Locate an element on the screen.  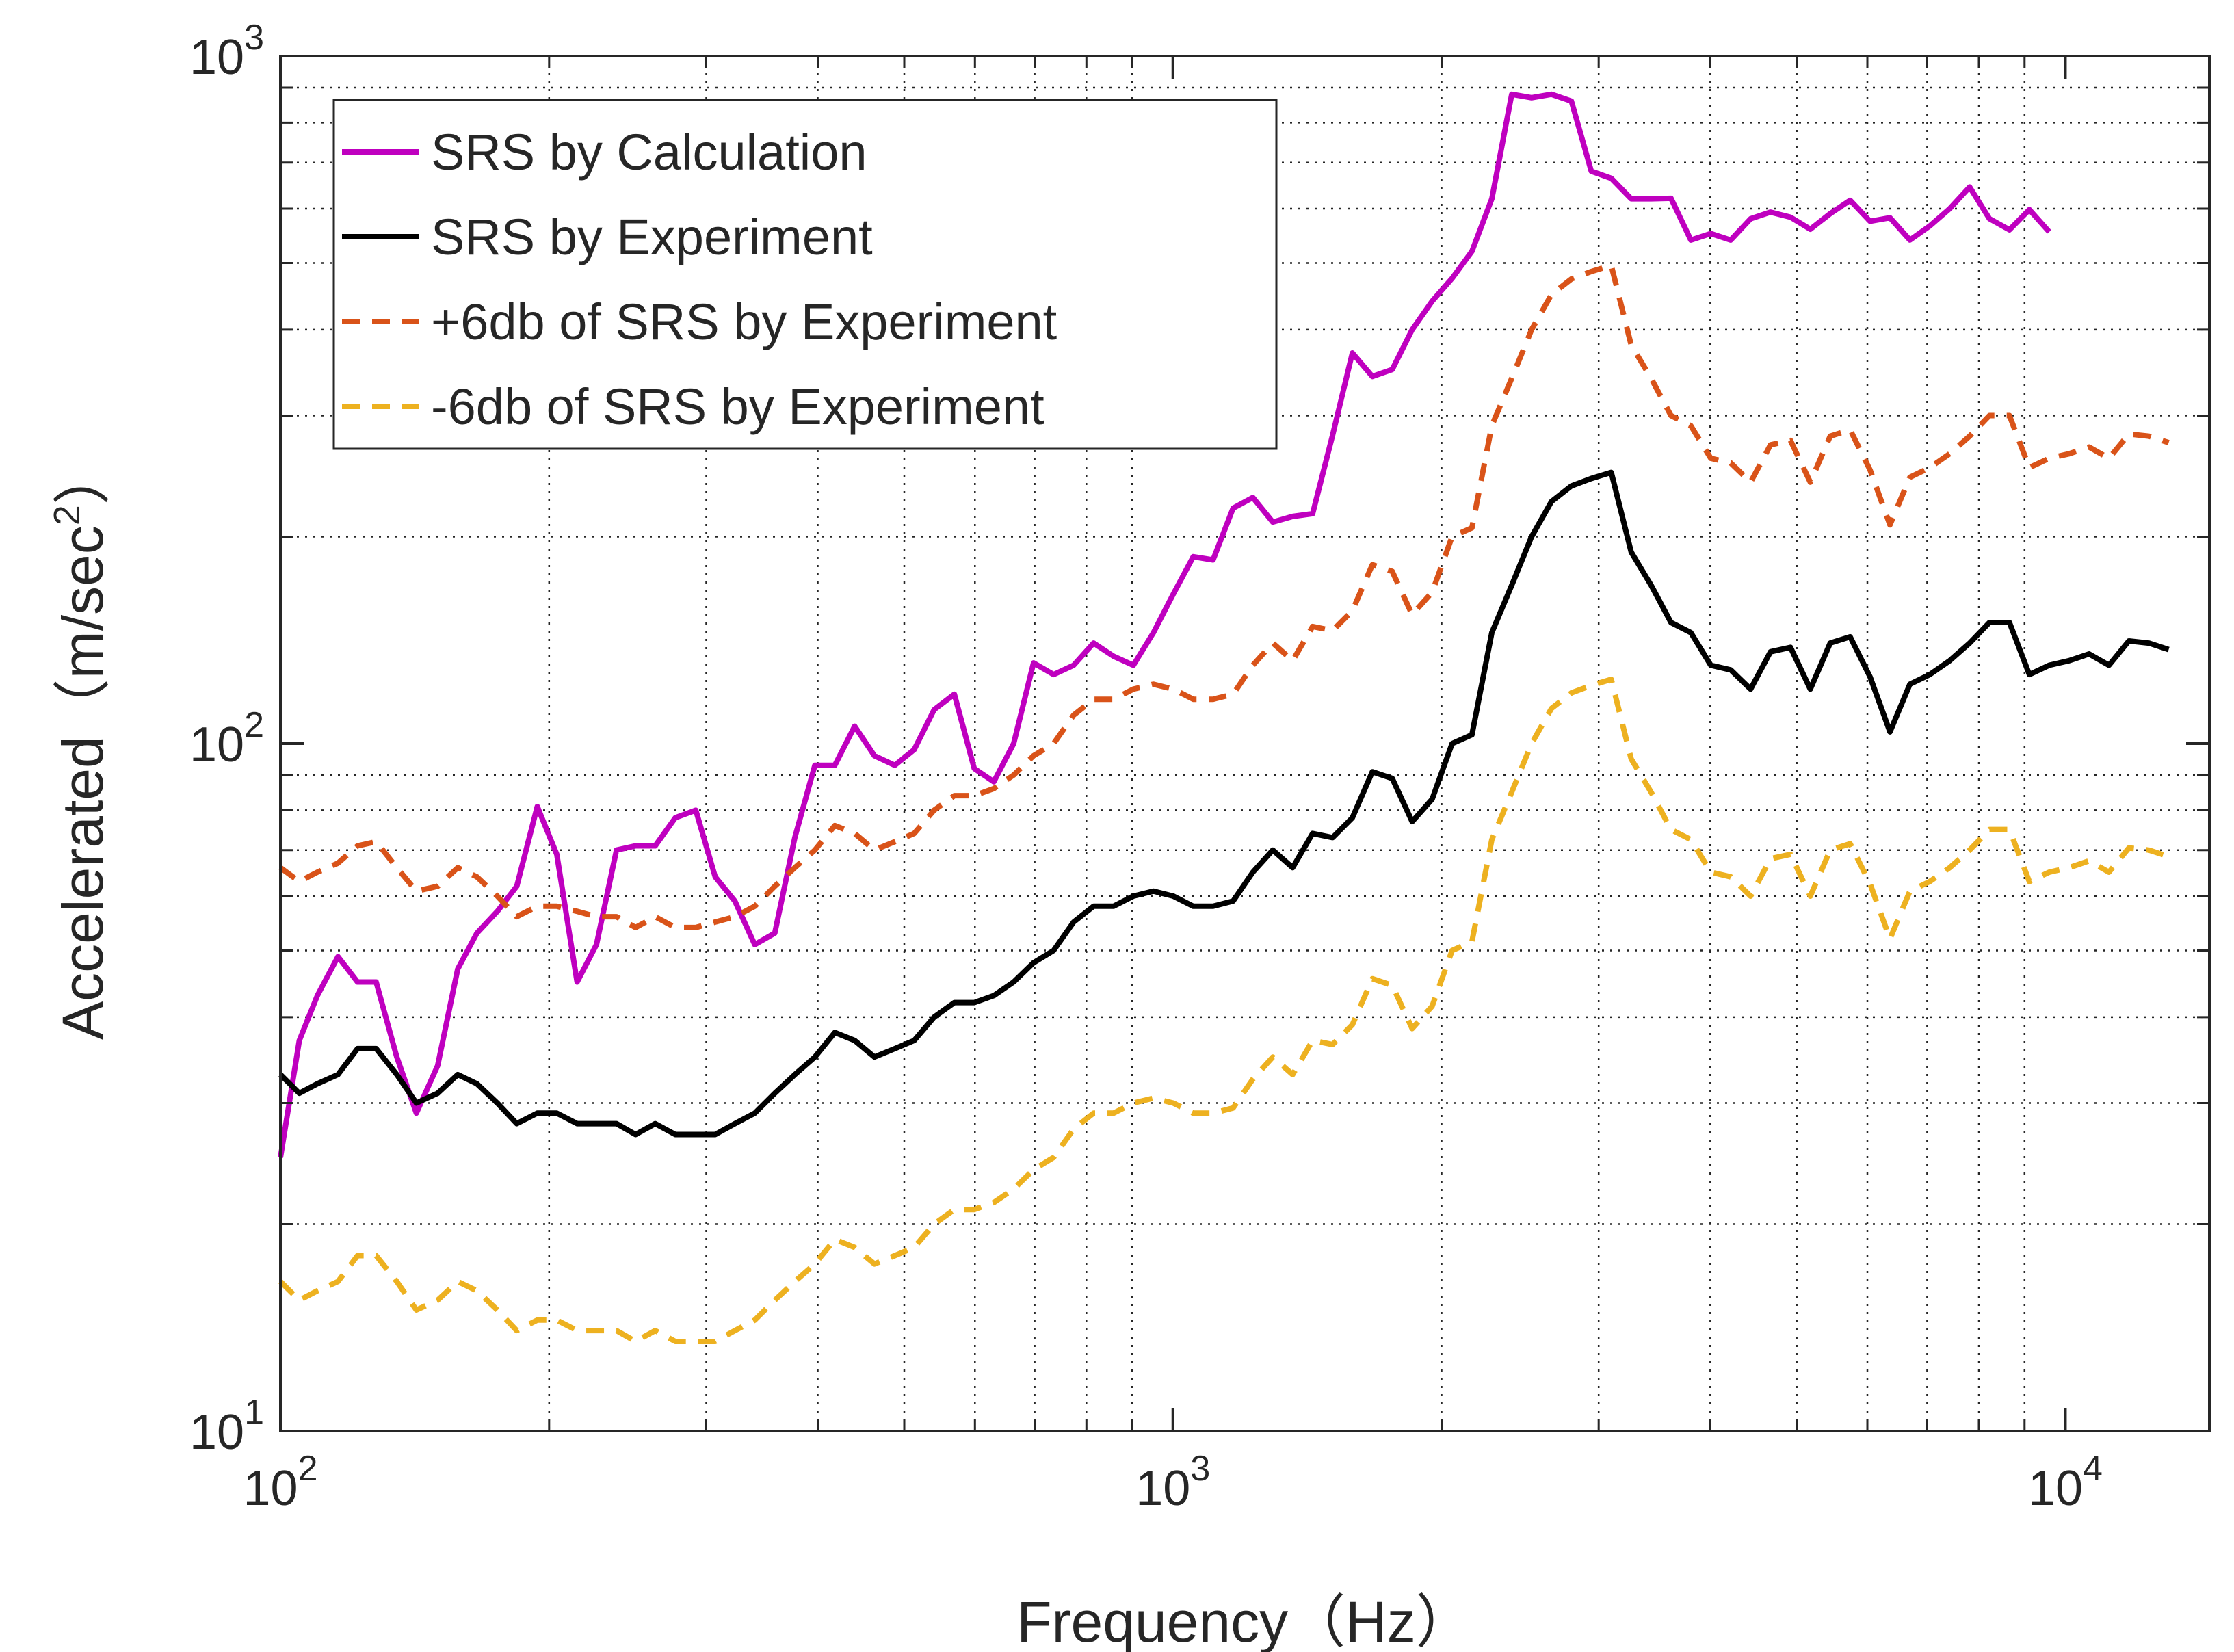
x-tick-label: 10⁴ is located at coordinates (2065, 1482).